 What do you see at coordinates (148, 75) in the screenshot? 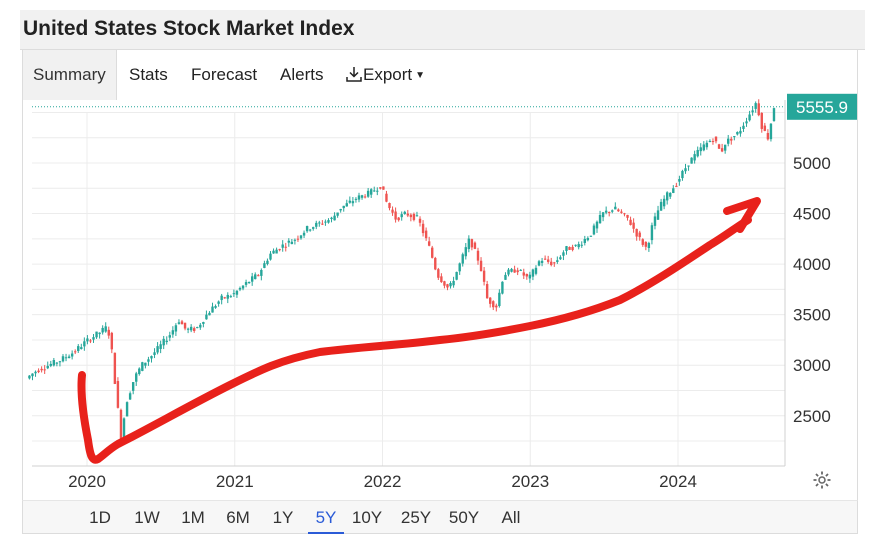
I see `tab-stats: Stats` at bounding box center [148, 75].